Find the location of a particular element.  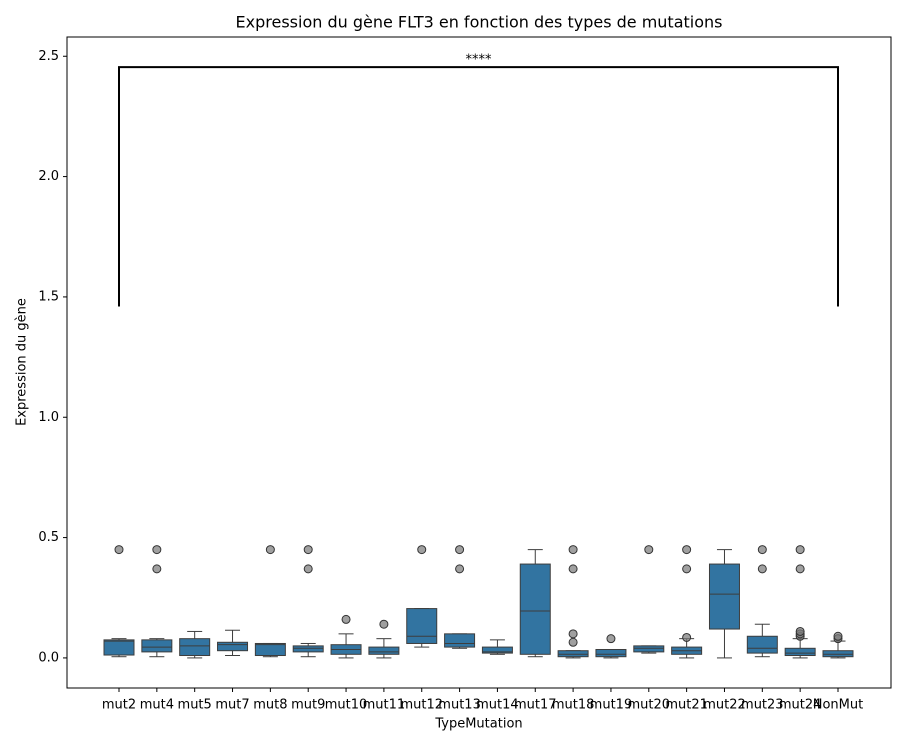

x-tick-label: mut20 is located at coordinates (649, 705).